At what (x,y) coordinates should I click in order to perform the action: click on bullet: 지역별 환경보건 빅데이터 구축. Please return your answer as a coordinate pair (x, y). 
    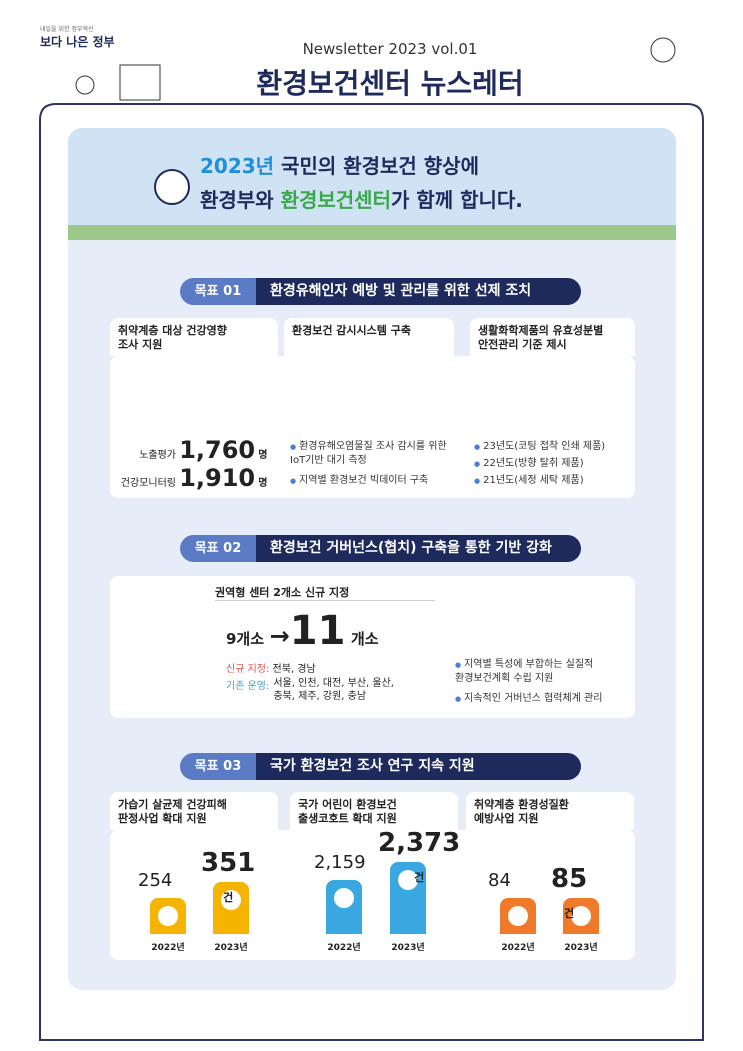
    Looking at the image, I should click on (375, 481).